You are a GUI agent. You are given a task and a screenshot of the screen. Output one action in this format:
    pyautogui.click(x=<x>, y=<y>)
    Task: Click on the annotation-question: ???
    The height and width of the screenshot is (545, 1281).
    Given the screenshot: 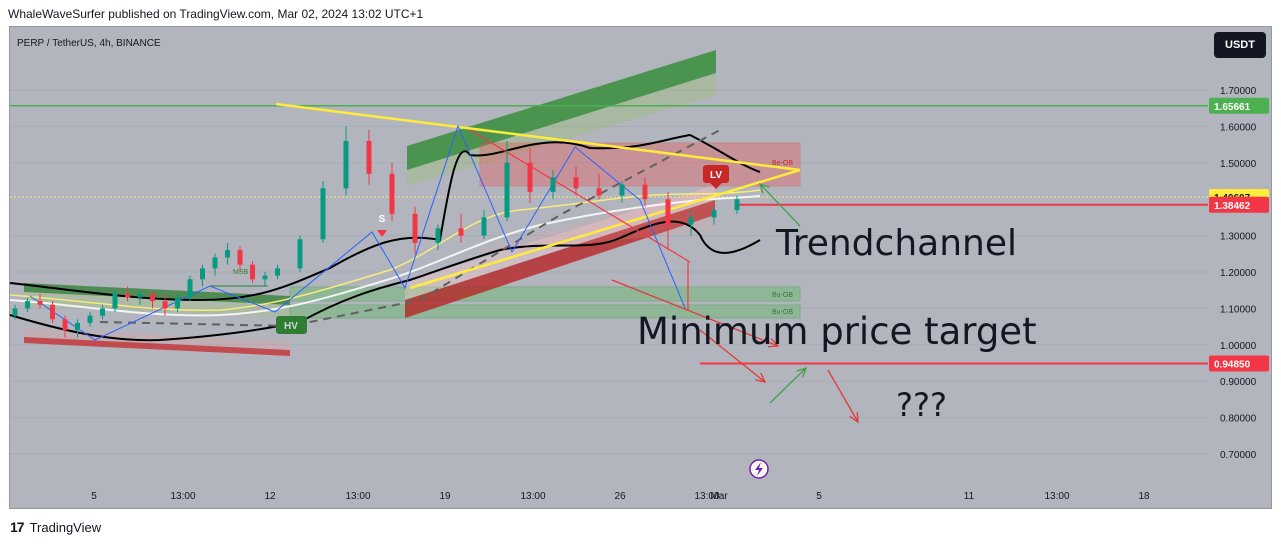 What is the action you would take?
    pyautogui.click(x=921, y=405)
    